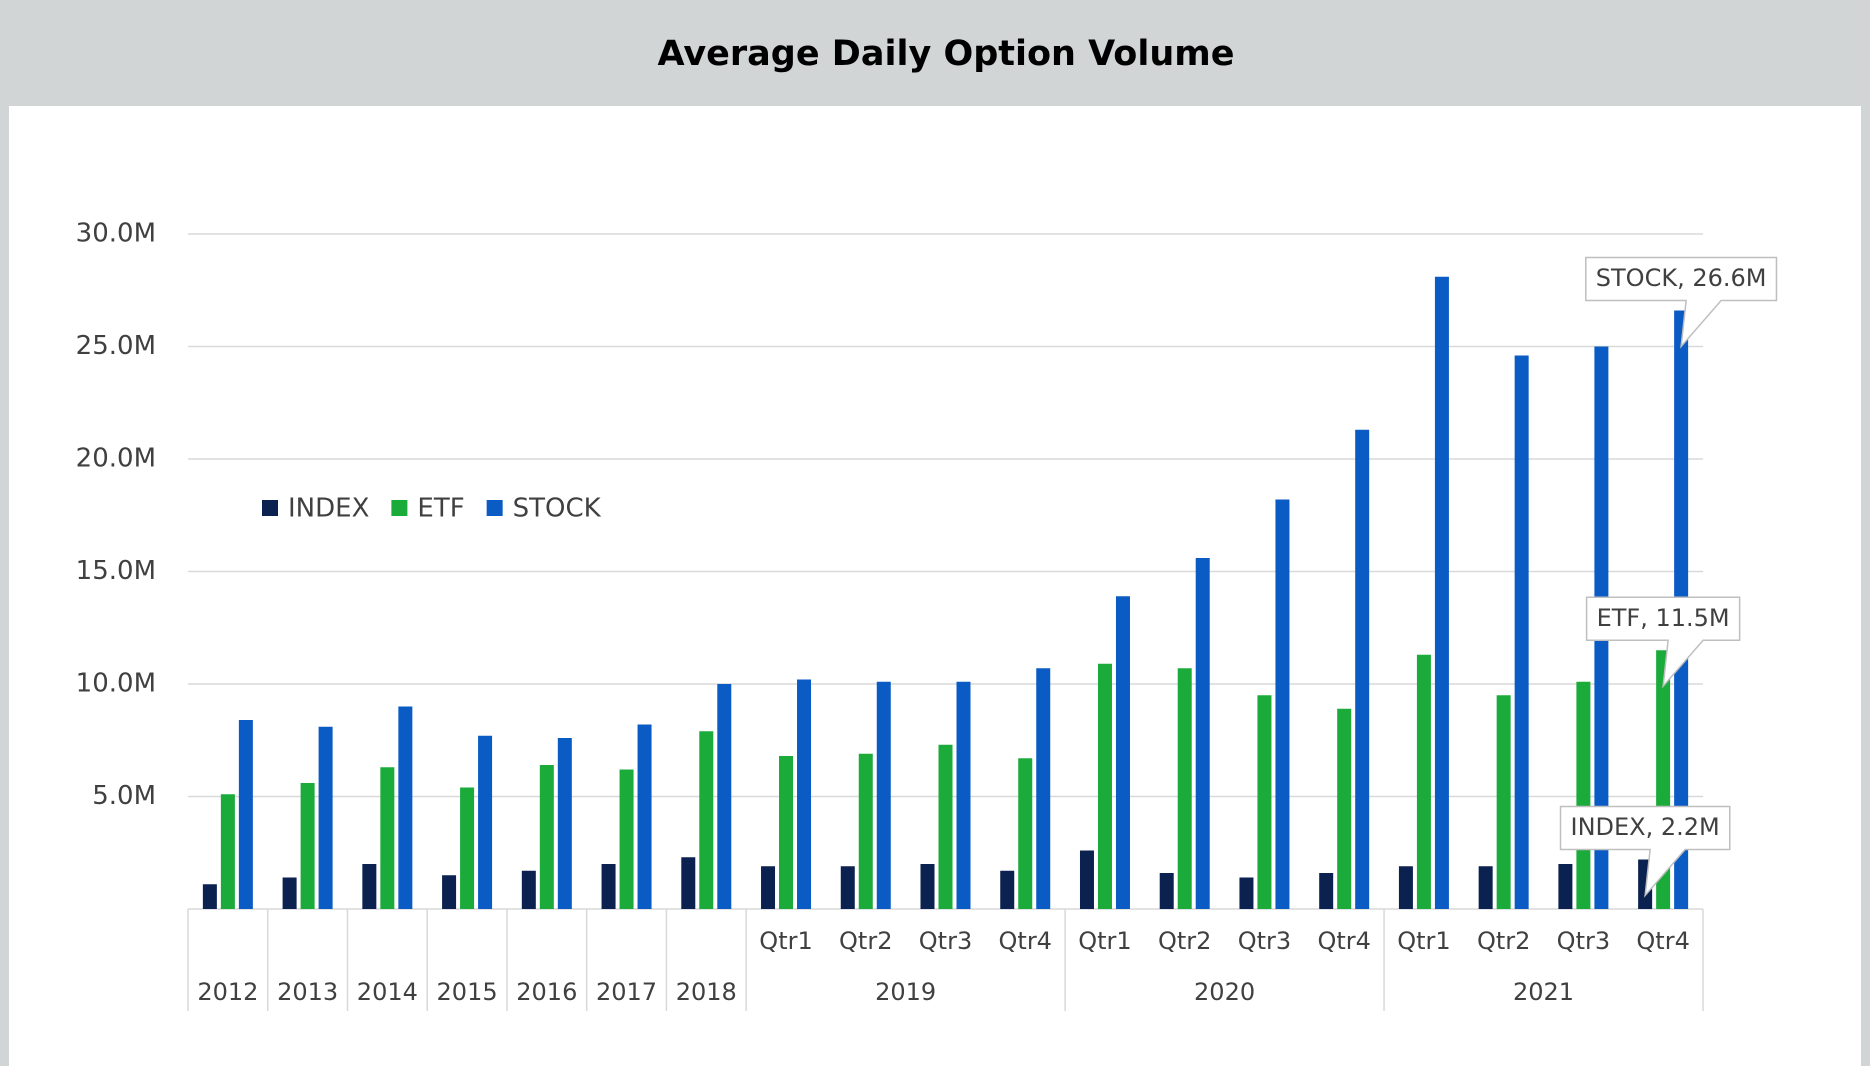 This screenshot has width=1870, height=1066. Describe the element at coordinates (307, 992) in the screenshot. I see `x-group-label: 2013` at that location.